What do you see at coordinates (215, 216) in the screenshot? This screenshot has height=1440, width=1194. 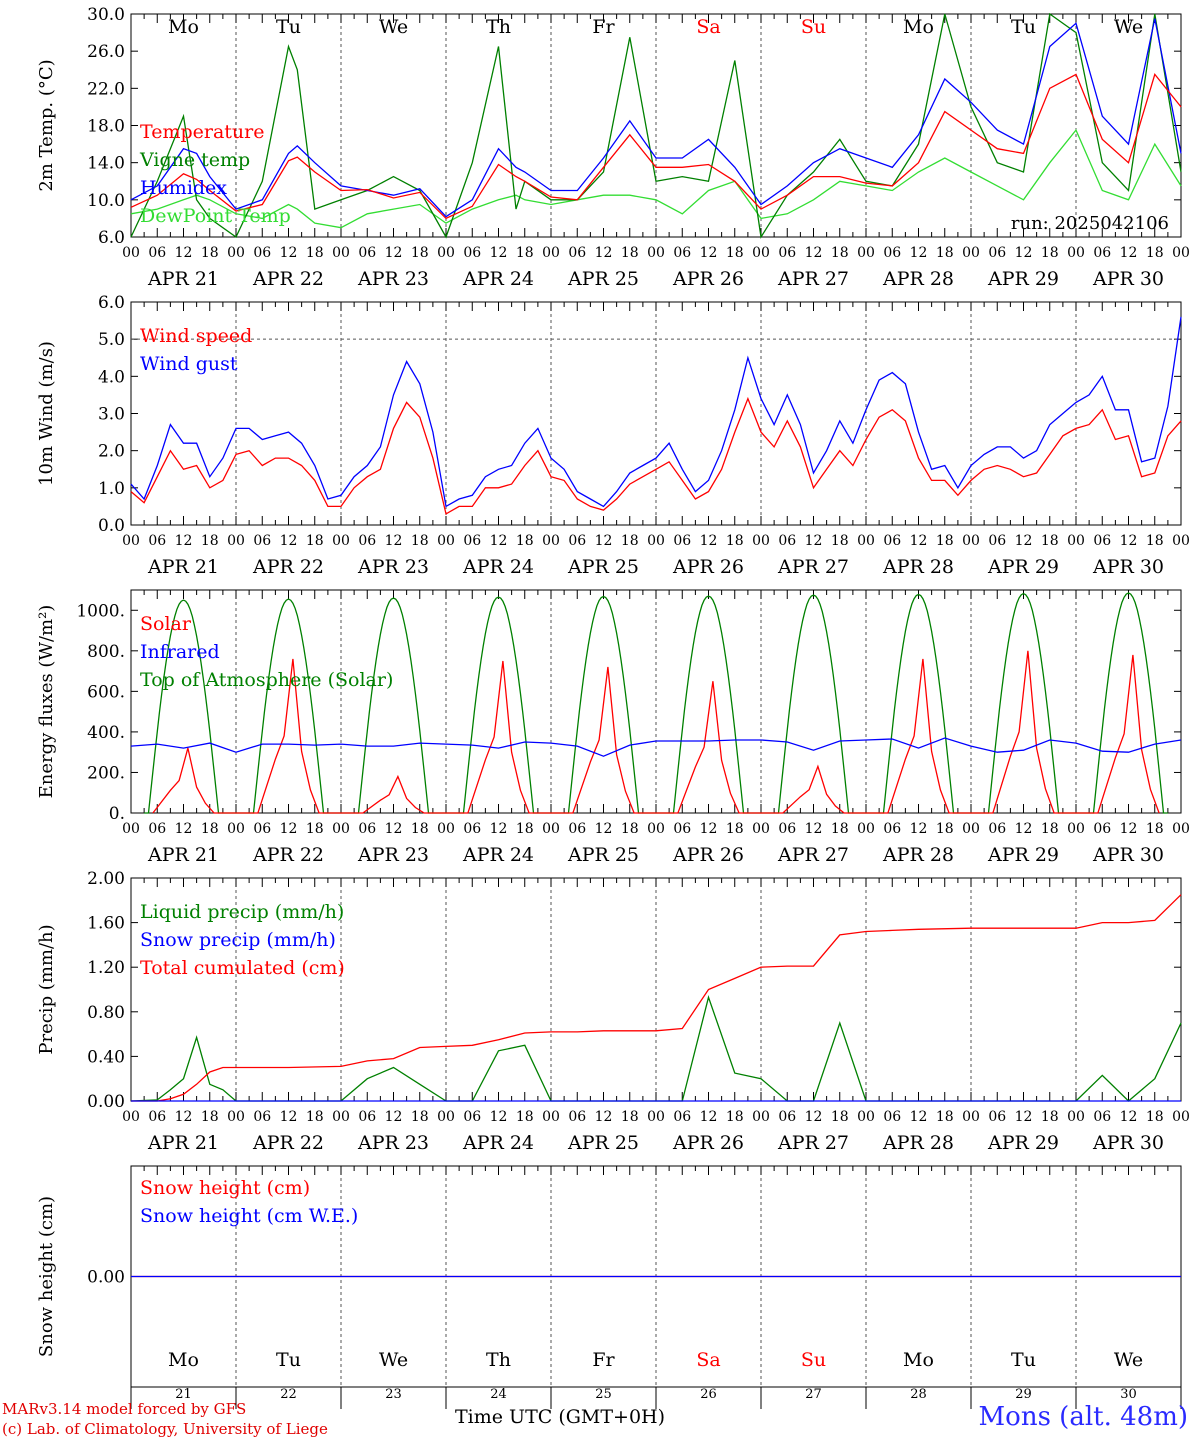 I see `legend-entry: DewPoint Temp` at bounding box center [215, 216].